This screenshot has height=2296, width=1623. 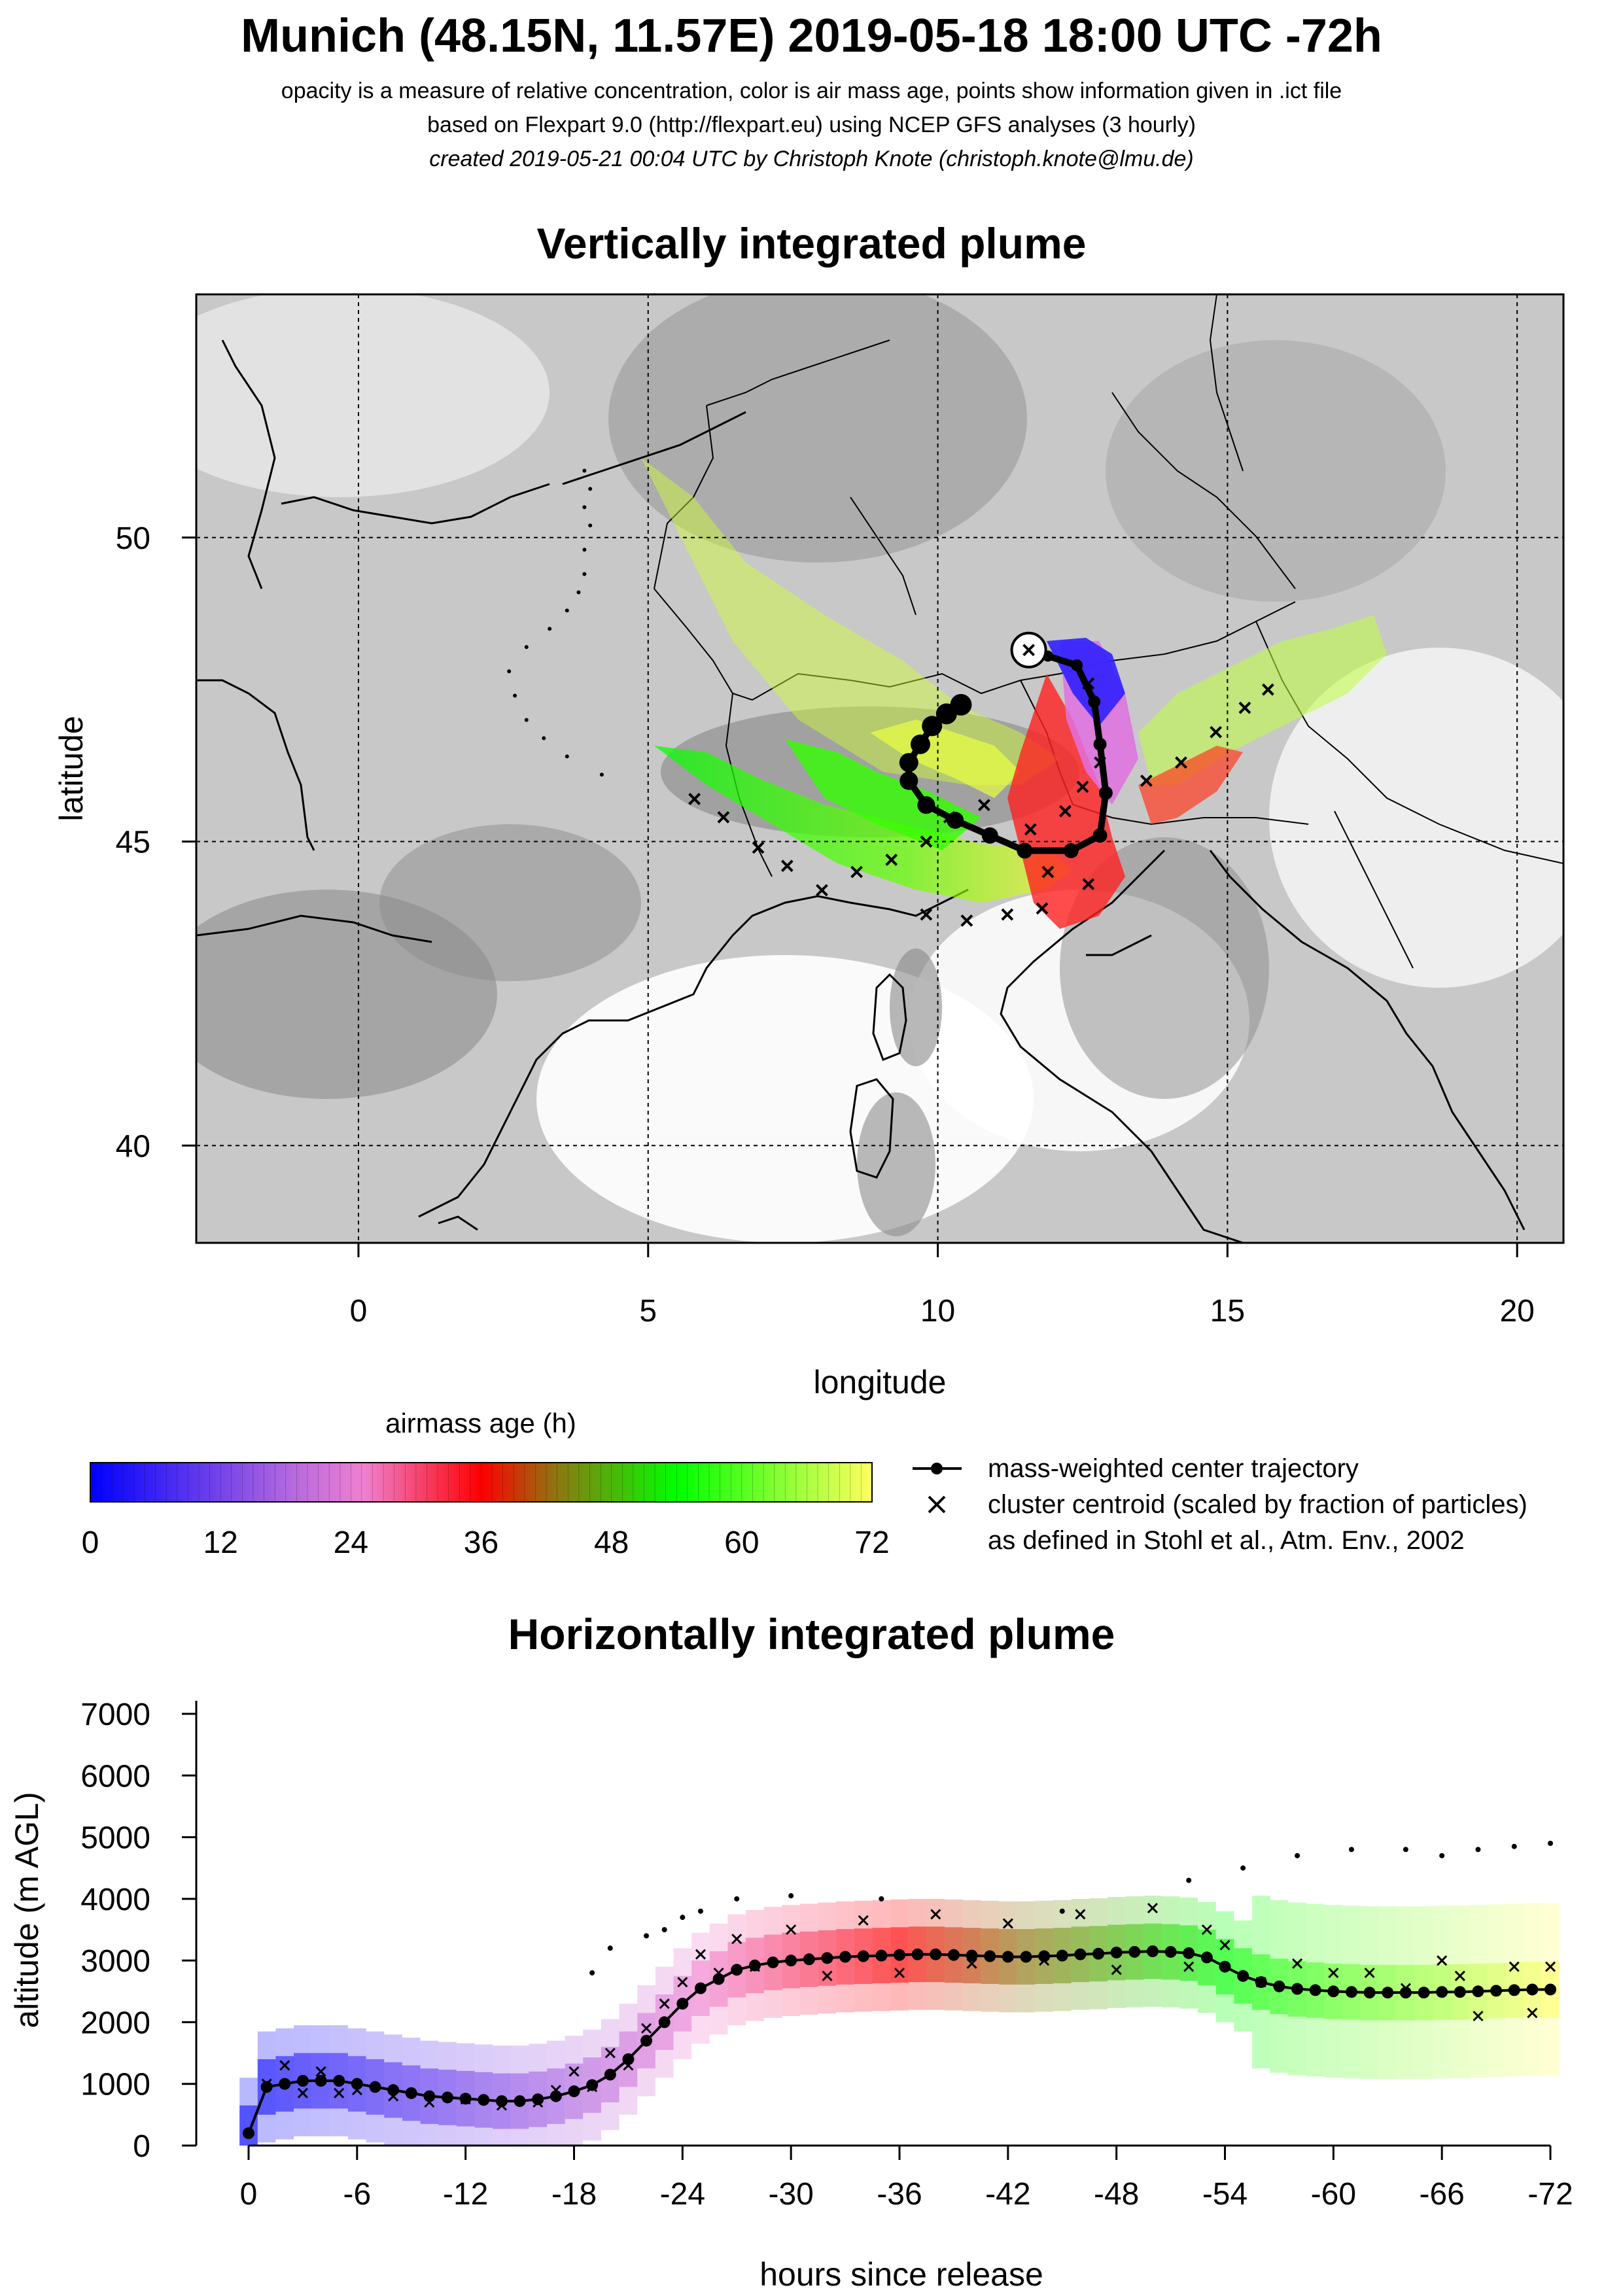 I want to click on altitude-x-tick-label: -60, so click(x=1333, y=2194).